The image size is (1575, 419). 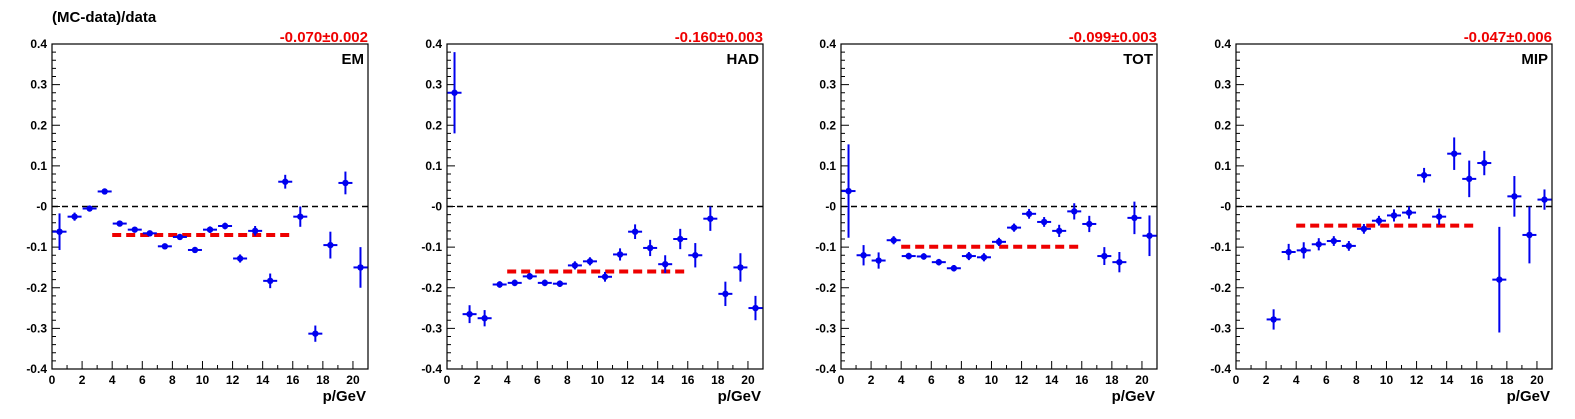 What do you see at coordinates (628, 380) in the screenshot?
I see `x-tick-label: 12` at bounding box center [628, 380].